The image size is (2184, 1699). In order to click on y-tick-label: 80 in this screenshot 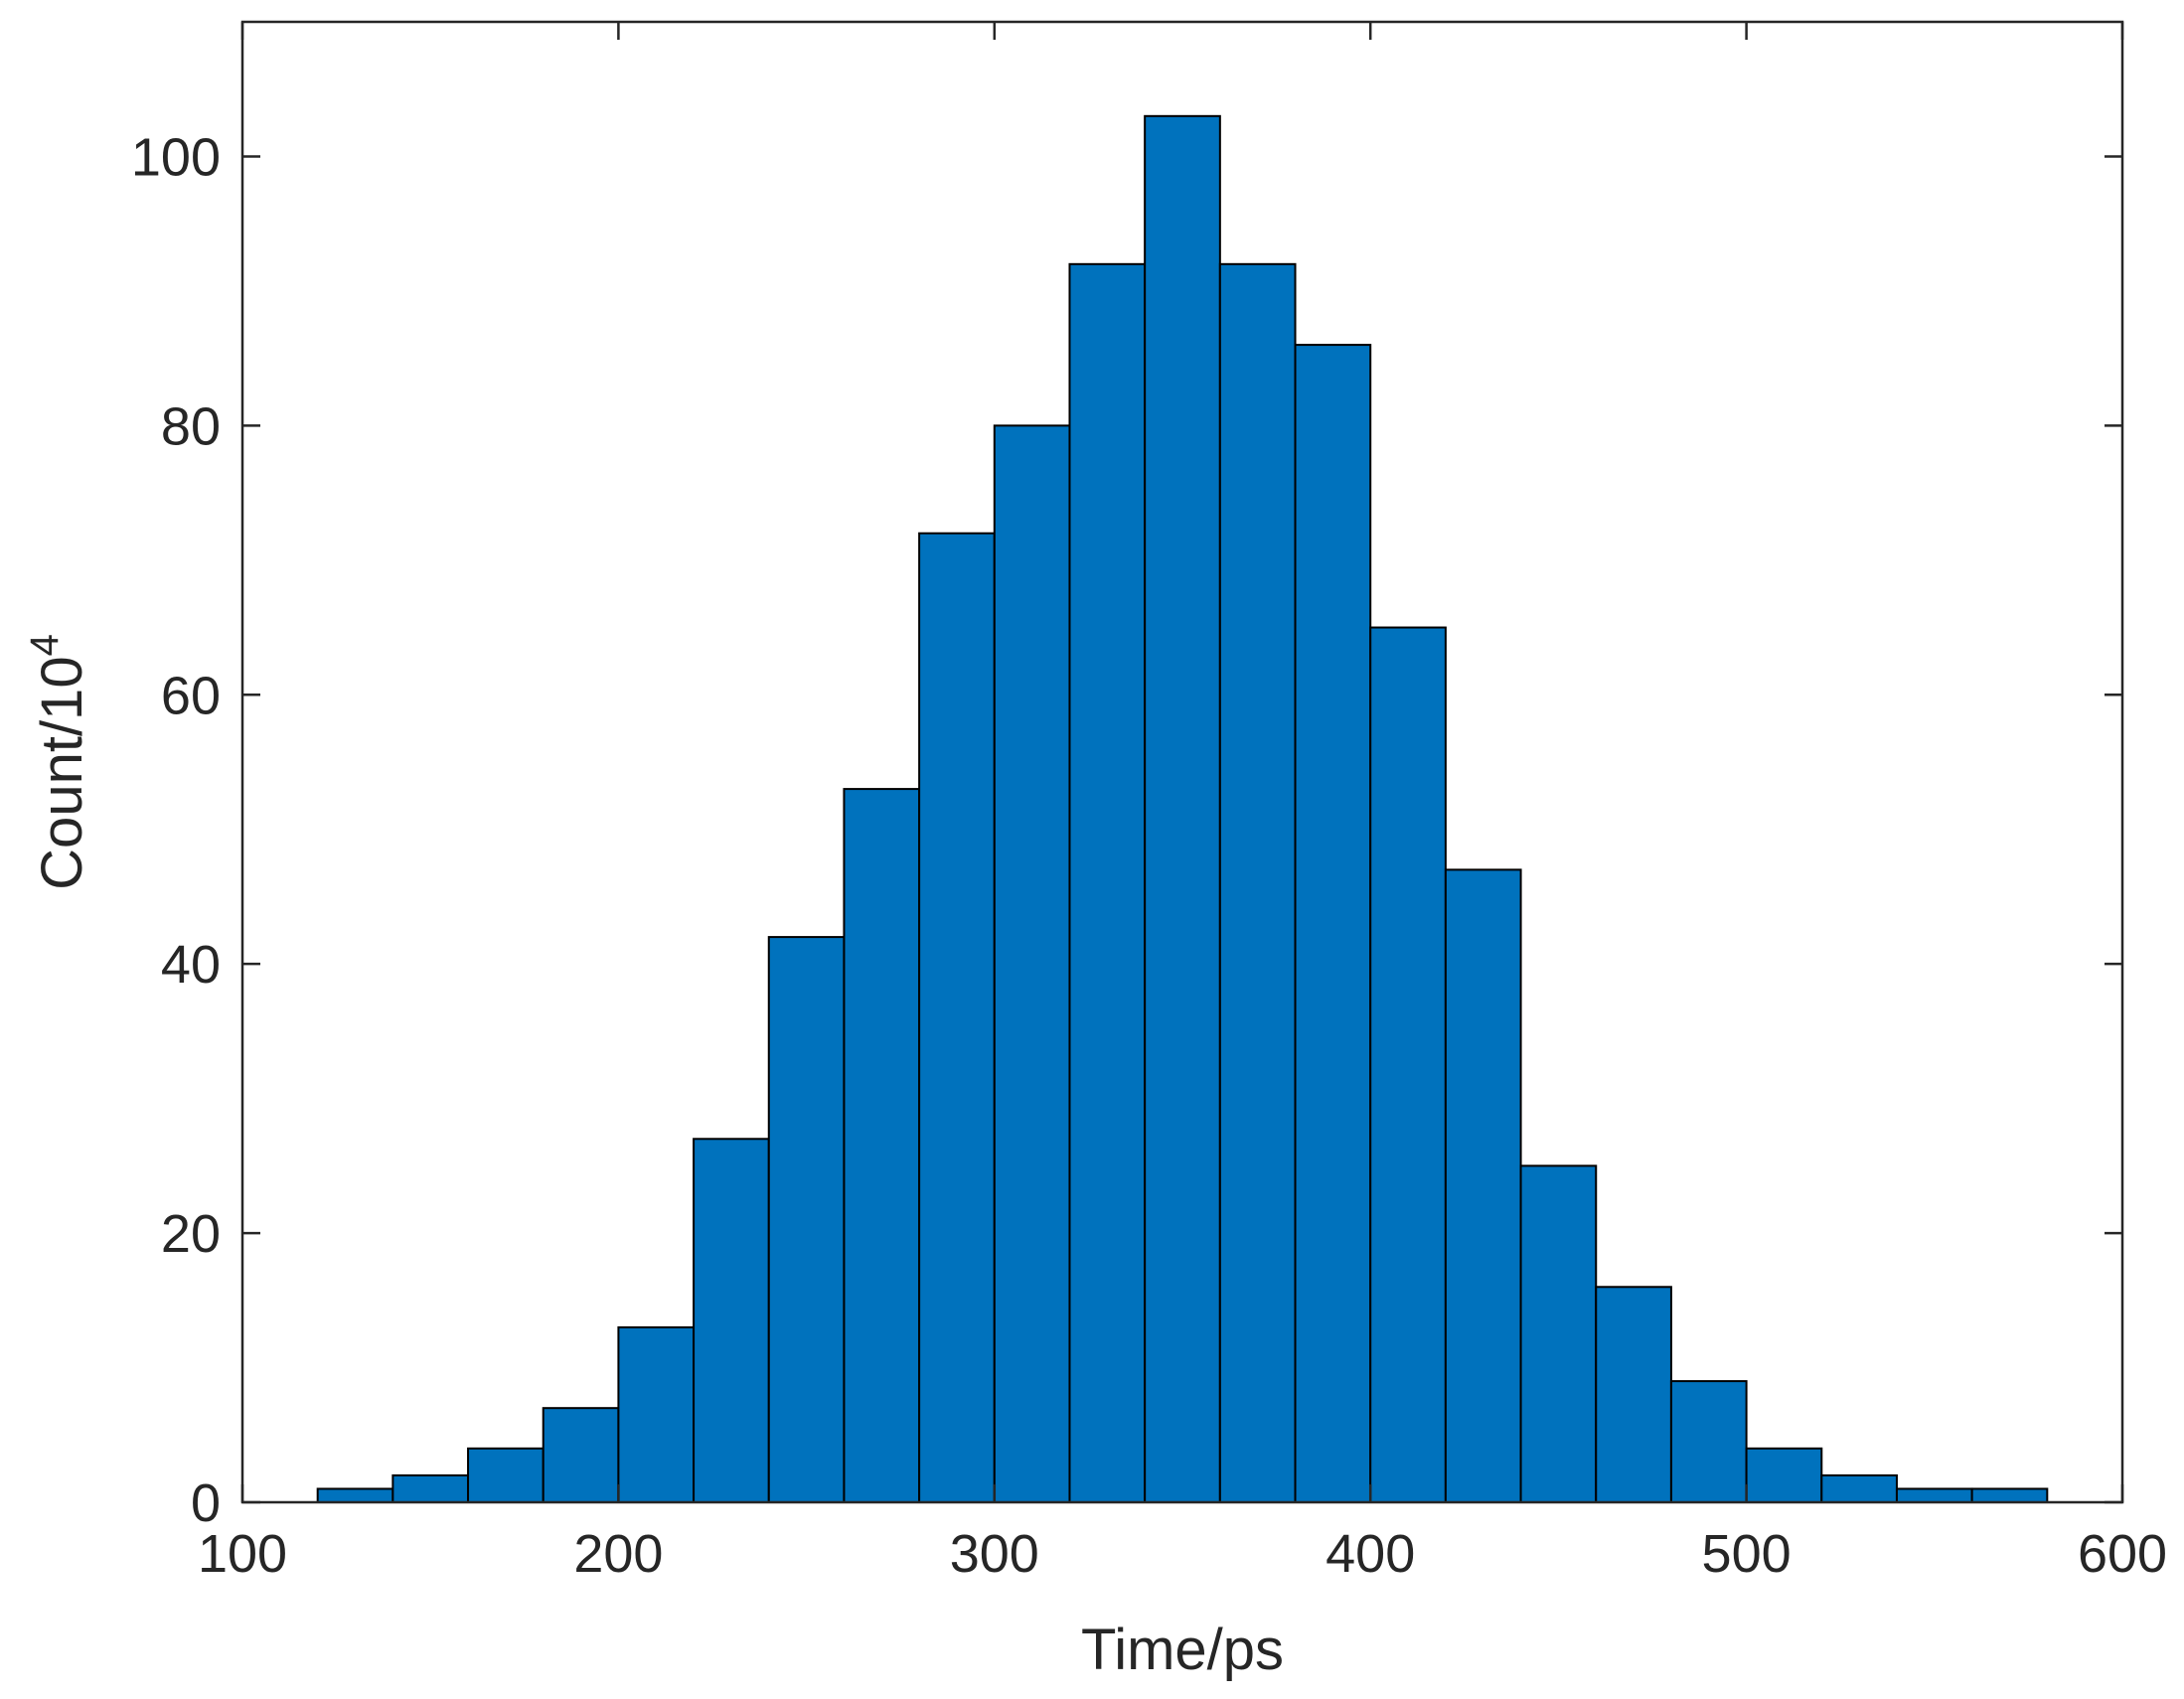, I will do `click(191, 426)`.